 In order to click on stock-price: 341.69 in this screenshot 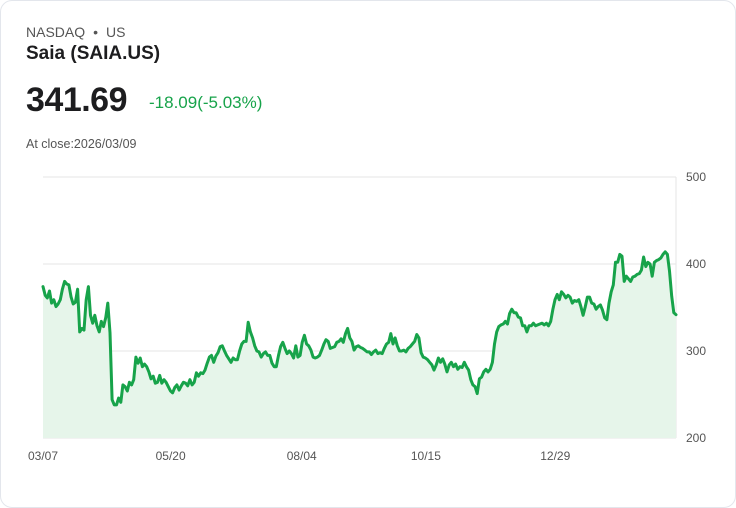, I will do `click(77, 100)`.